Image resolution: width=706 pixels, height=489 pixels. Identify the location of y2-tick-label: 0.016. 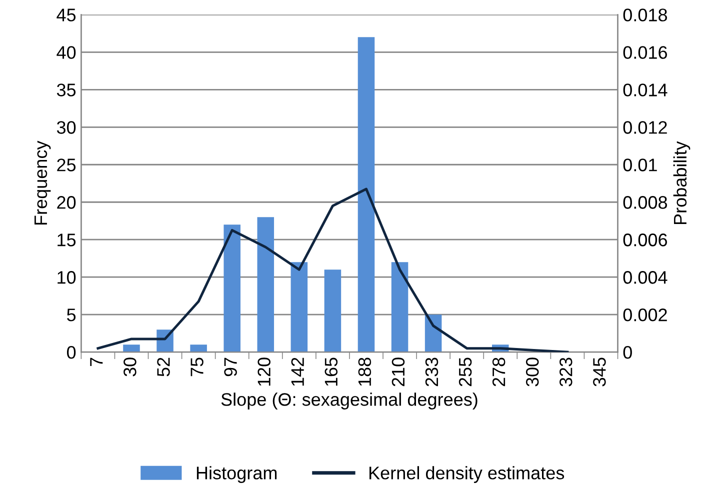
(645, 52).